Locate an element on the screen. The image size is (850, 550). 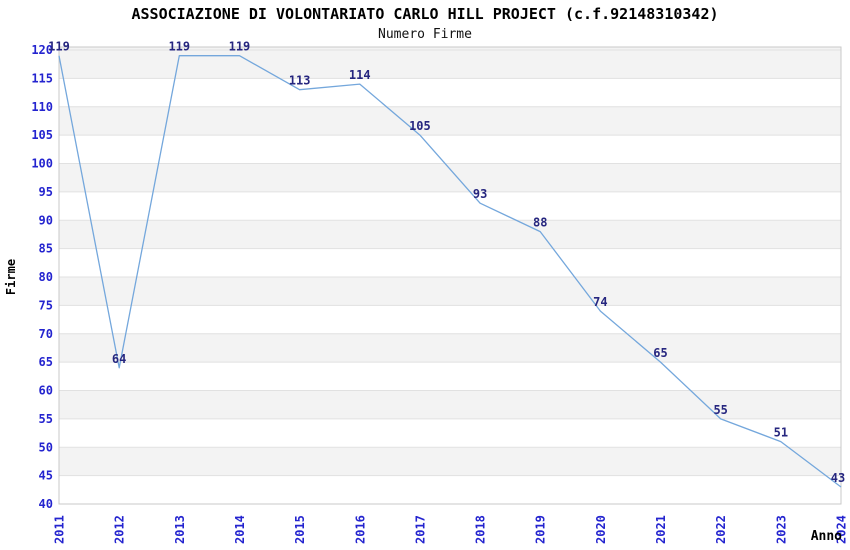
y-tick-label: 65 is located at coordinates (46, 362).